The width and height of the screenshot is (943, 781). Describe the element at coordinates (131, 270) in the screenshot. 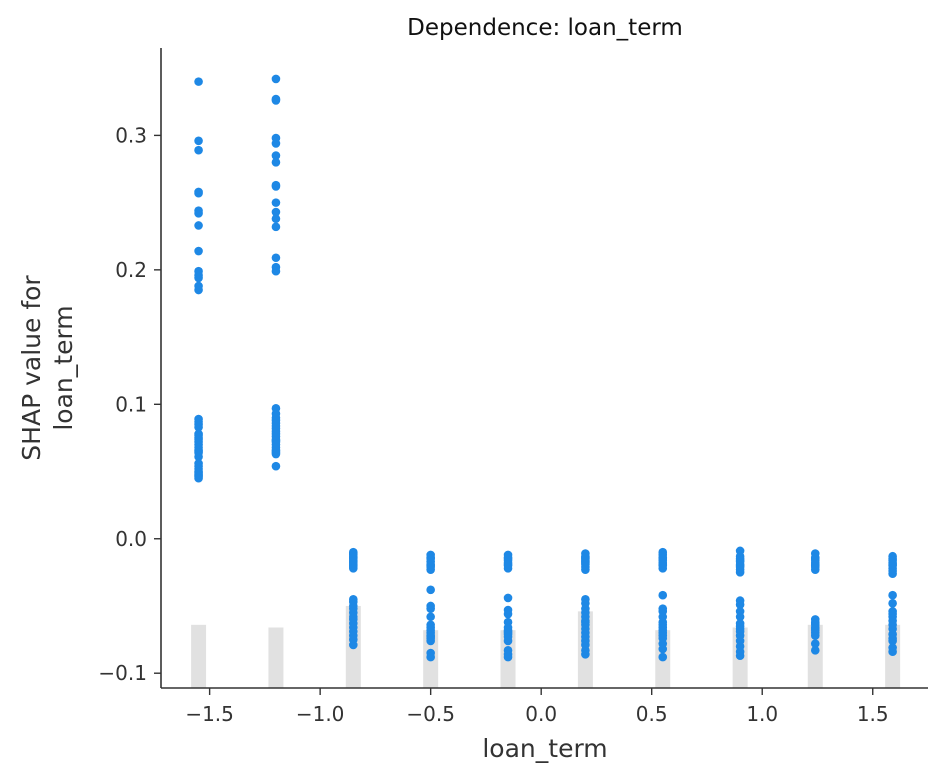

I see `y-tick-label: 0.2` at that location.